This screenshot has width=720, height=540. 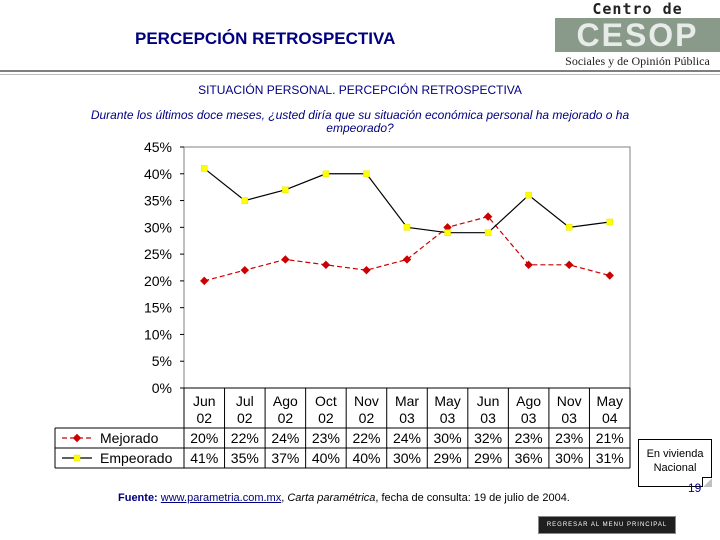 I want to click on source-publication: Carta paramétrica, so click(x=331, y=498).